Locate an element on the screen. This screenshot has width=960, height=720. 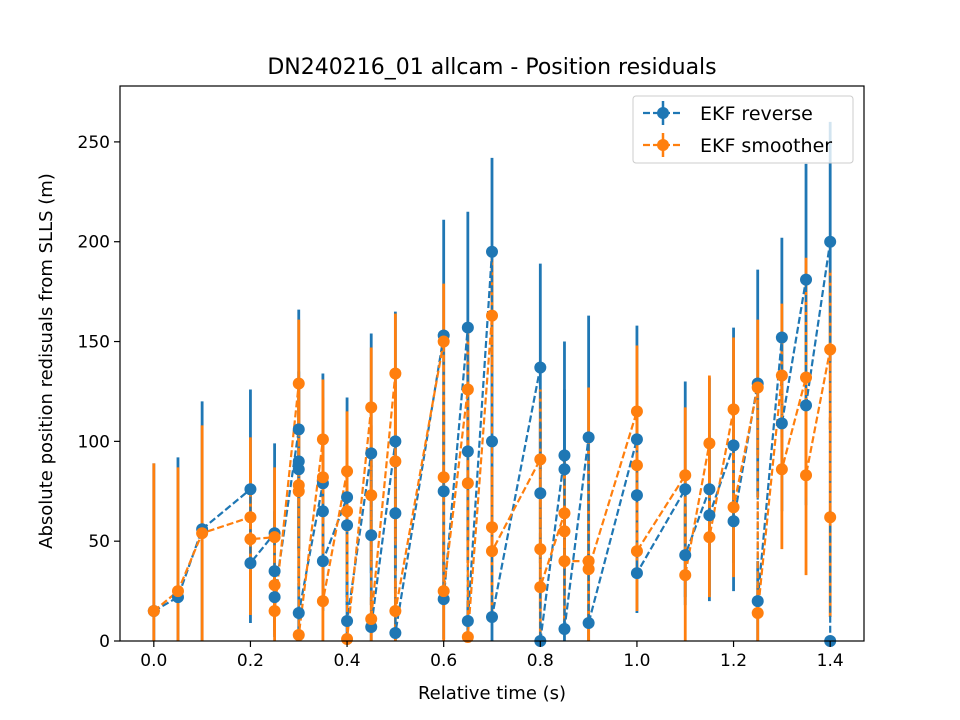
x-tick-label: 1.0 is located at coordinates (636, 661).